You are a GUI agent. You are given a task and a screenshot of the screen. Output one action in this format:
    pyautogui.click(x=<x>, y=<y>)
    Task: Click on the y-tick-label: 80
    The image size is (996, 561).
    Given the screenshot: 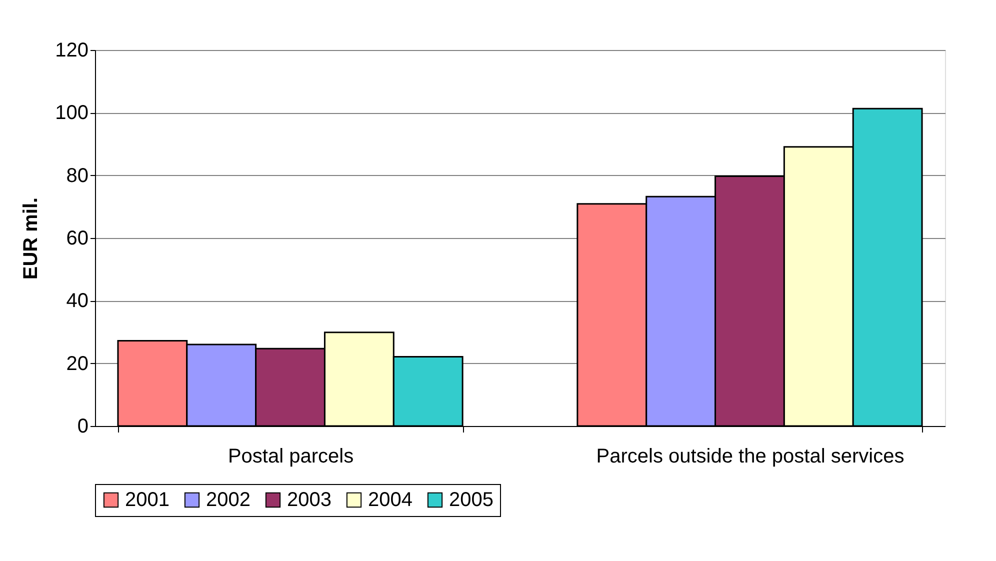 What is the action you would take?
    pyautogui.click(x=77, y=175)
    